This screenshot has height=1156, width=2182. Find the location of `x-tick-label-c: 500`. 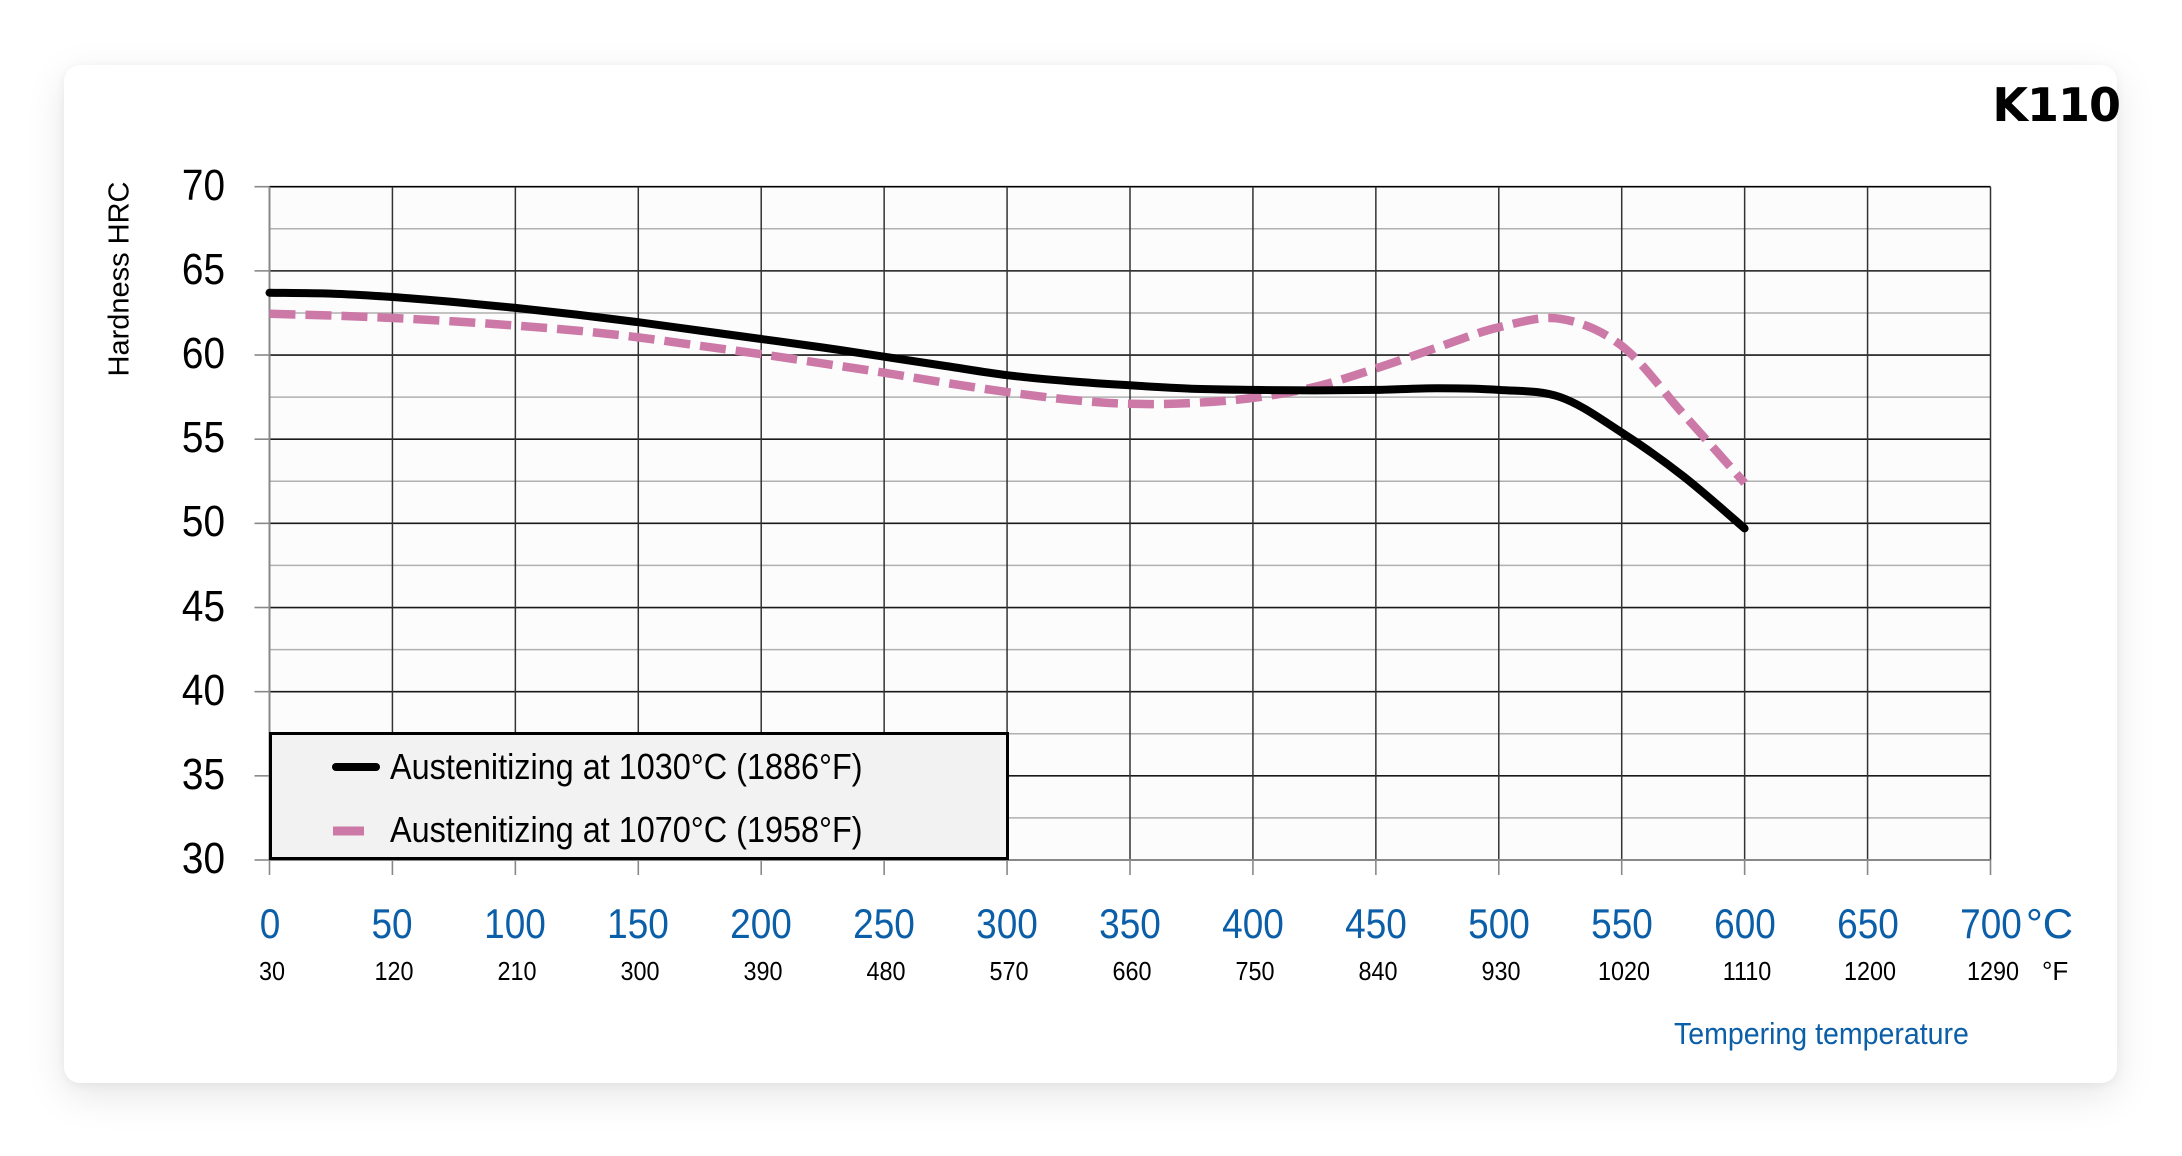

x-tick-label-c: 500 is located at coordinates (1498, 923).